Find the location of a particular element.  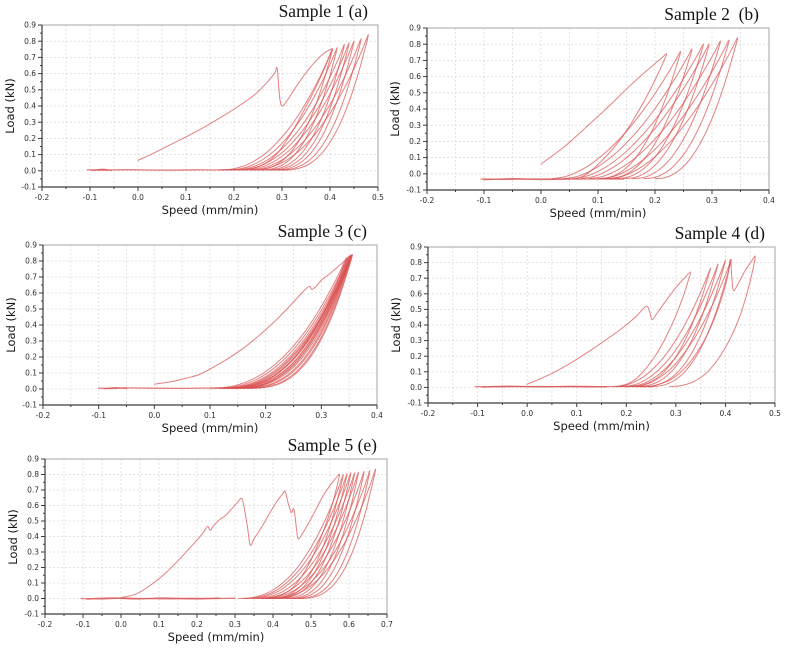

x-axis-label-sample-5: Speed (mm/min) is located at coordinates (216, 637).